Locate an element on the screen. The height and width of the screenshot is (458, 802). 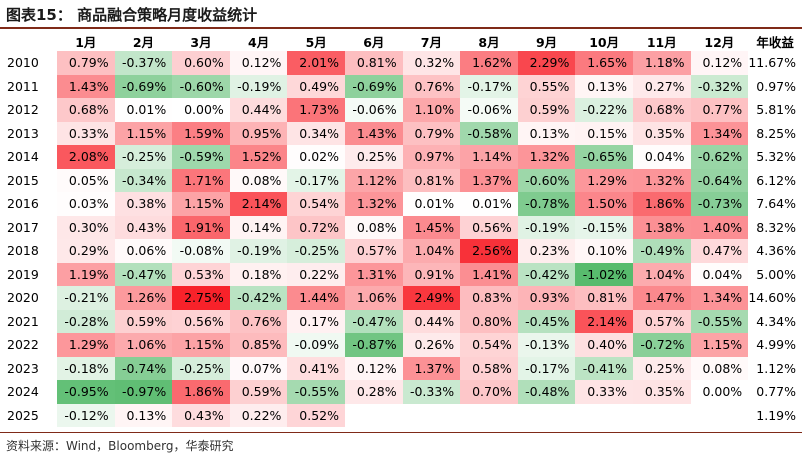
monthly-return-cell: 0.30% is located at coordinates (86, 227).